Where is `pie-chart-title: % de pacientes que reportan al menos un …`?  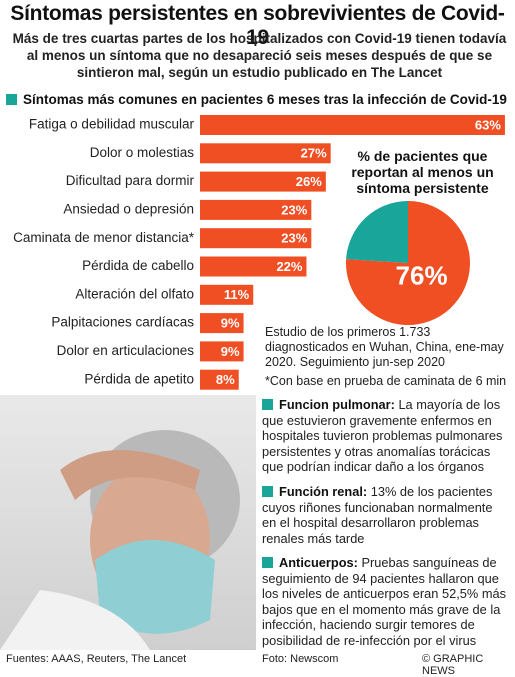
pie-chart-title: % de pacientes que reportan al menos un … is located at coordinates (422, 172).